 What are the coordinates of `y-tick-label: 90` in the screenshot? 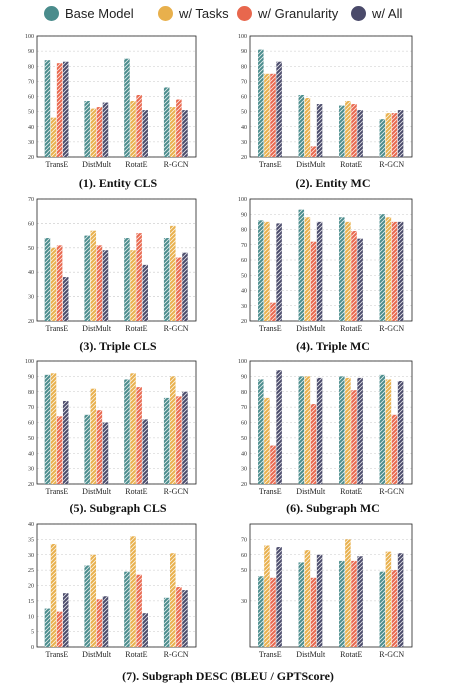 It's located at (244, 377).